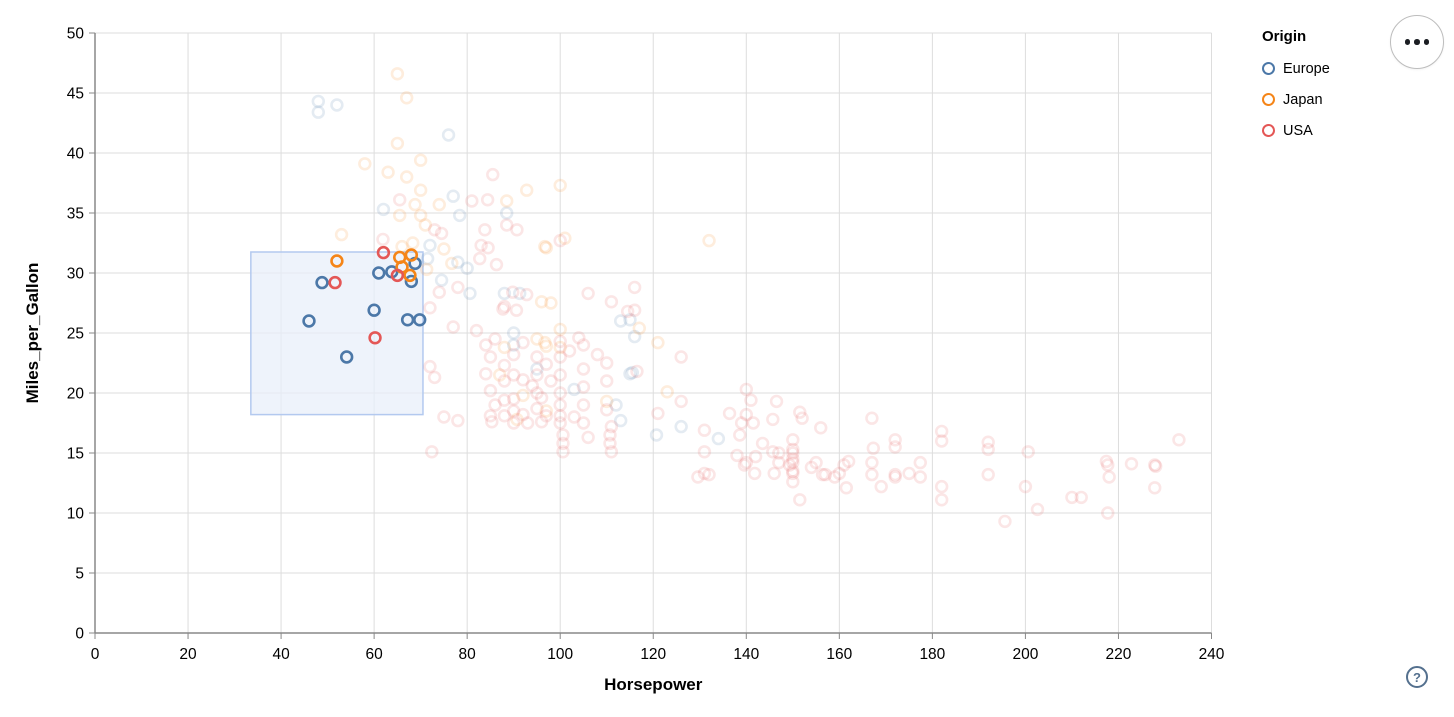 Image resolution: width=1454 pixels, height=717 pixels. I want to click on x-tick-label: 120, so click(653, 654).